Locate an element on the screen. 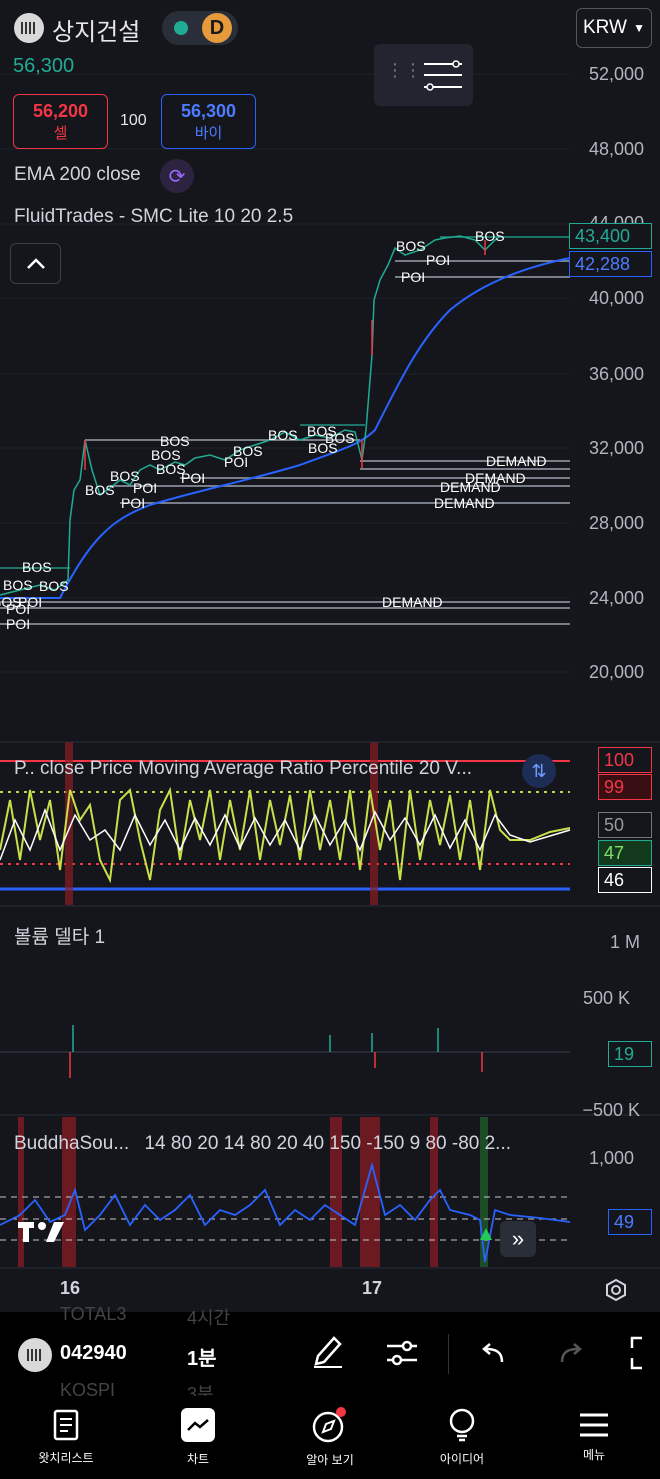 The image size is (660, 1479). settings-icon is located at coordinates (616, 1290).